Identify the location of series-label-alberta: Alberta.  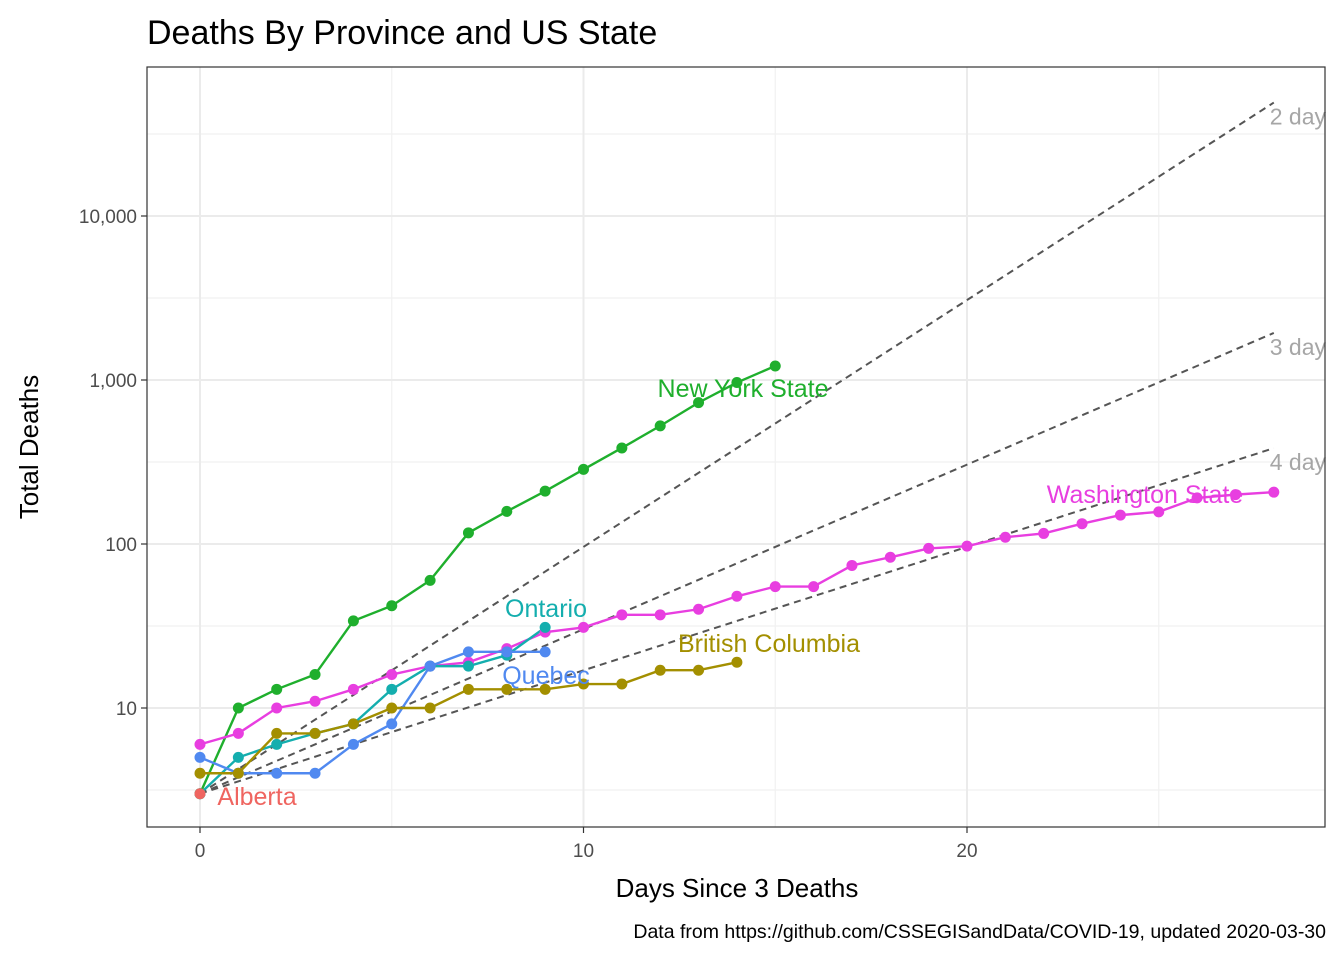
(256, 797).